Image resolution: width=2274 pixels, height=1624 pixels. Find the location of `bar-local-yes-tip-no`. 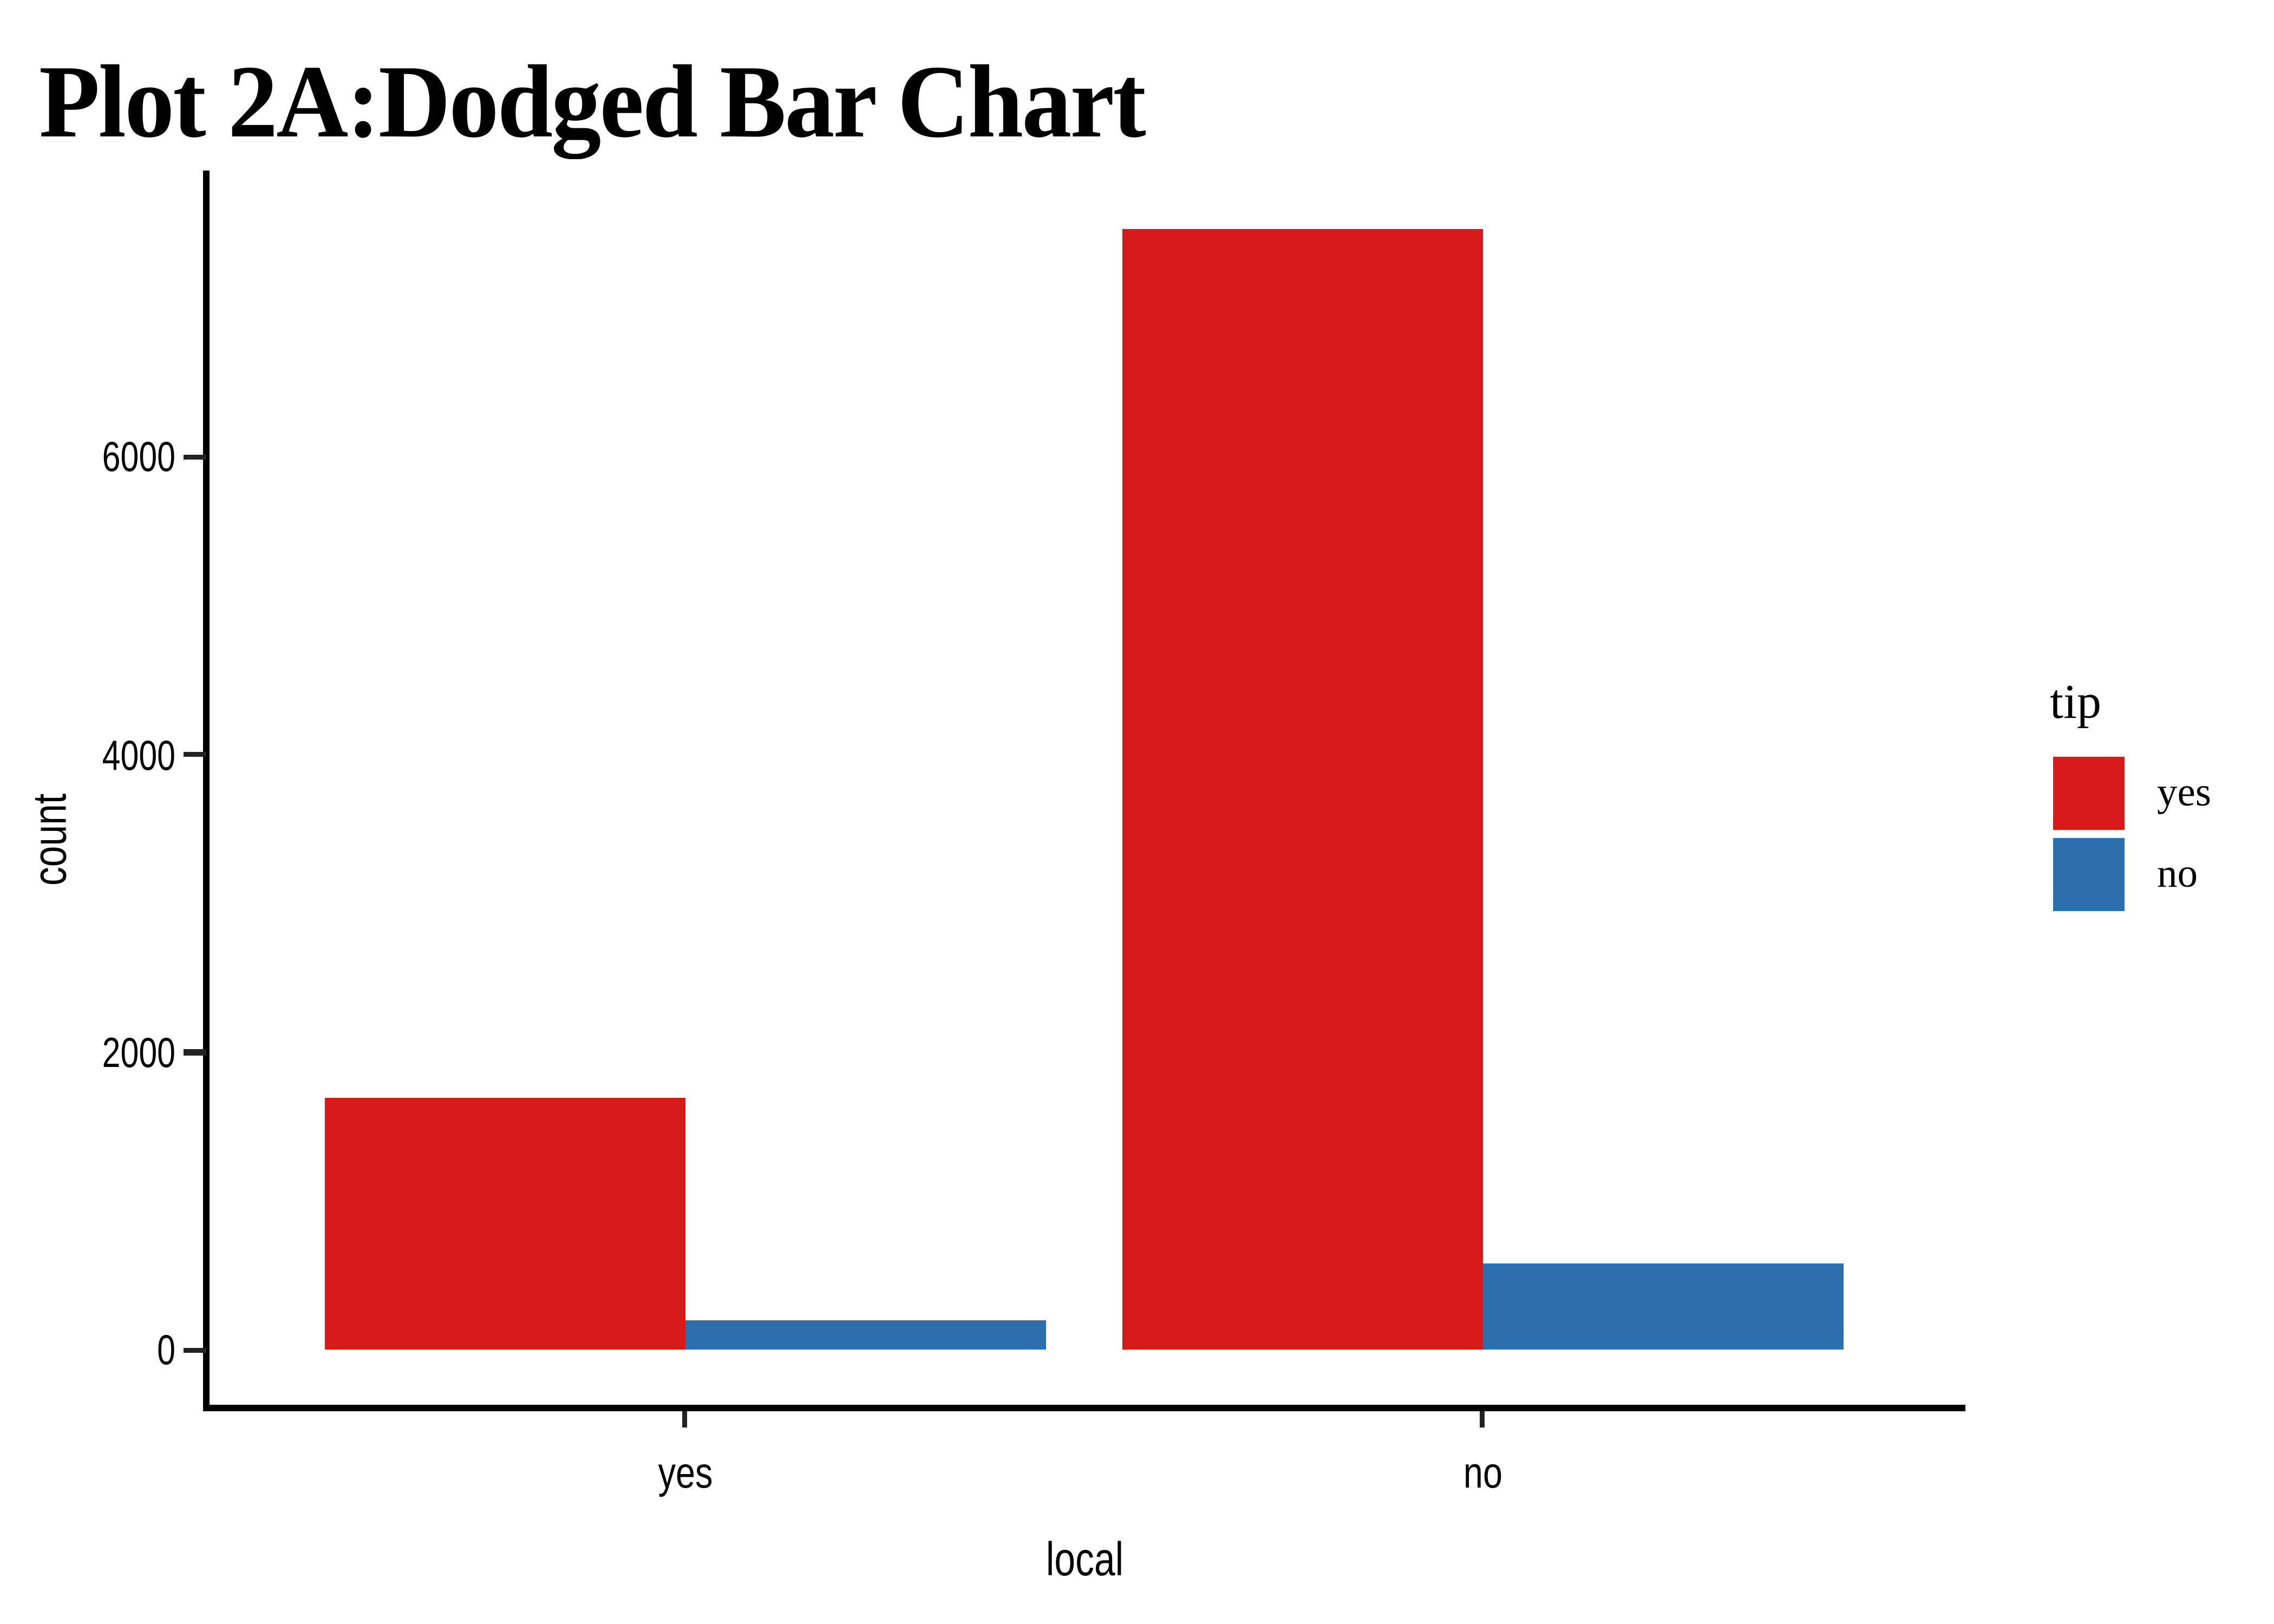

bar-local-yes-tip-no is located at coordinates (866, 1335).